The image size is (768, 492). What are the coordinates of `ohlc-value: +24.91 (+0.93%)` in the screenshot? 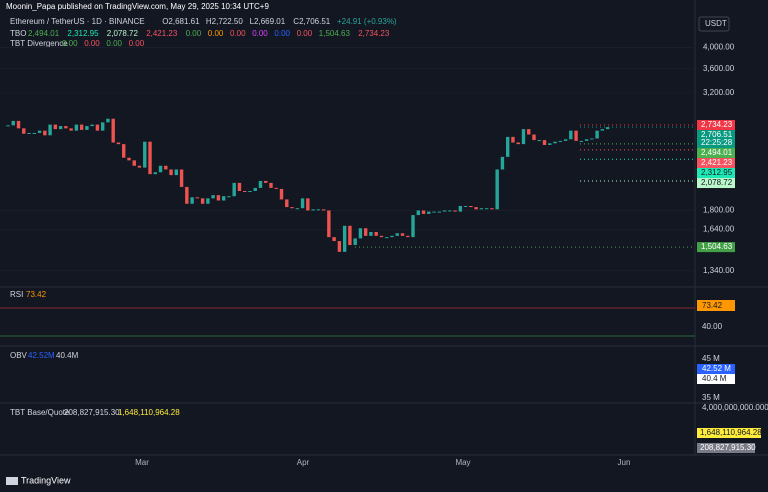 It's located at (367, 21).